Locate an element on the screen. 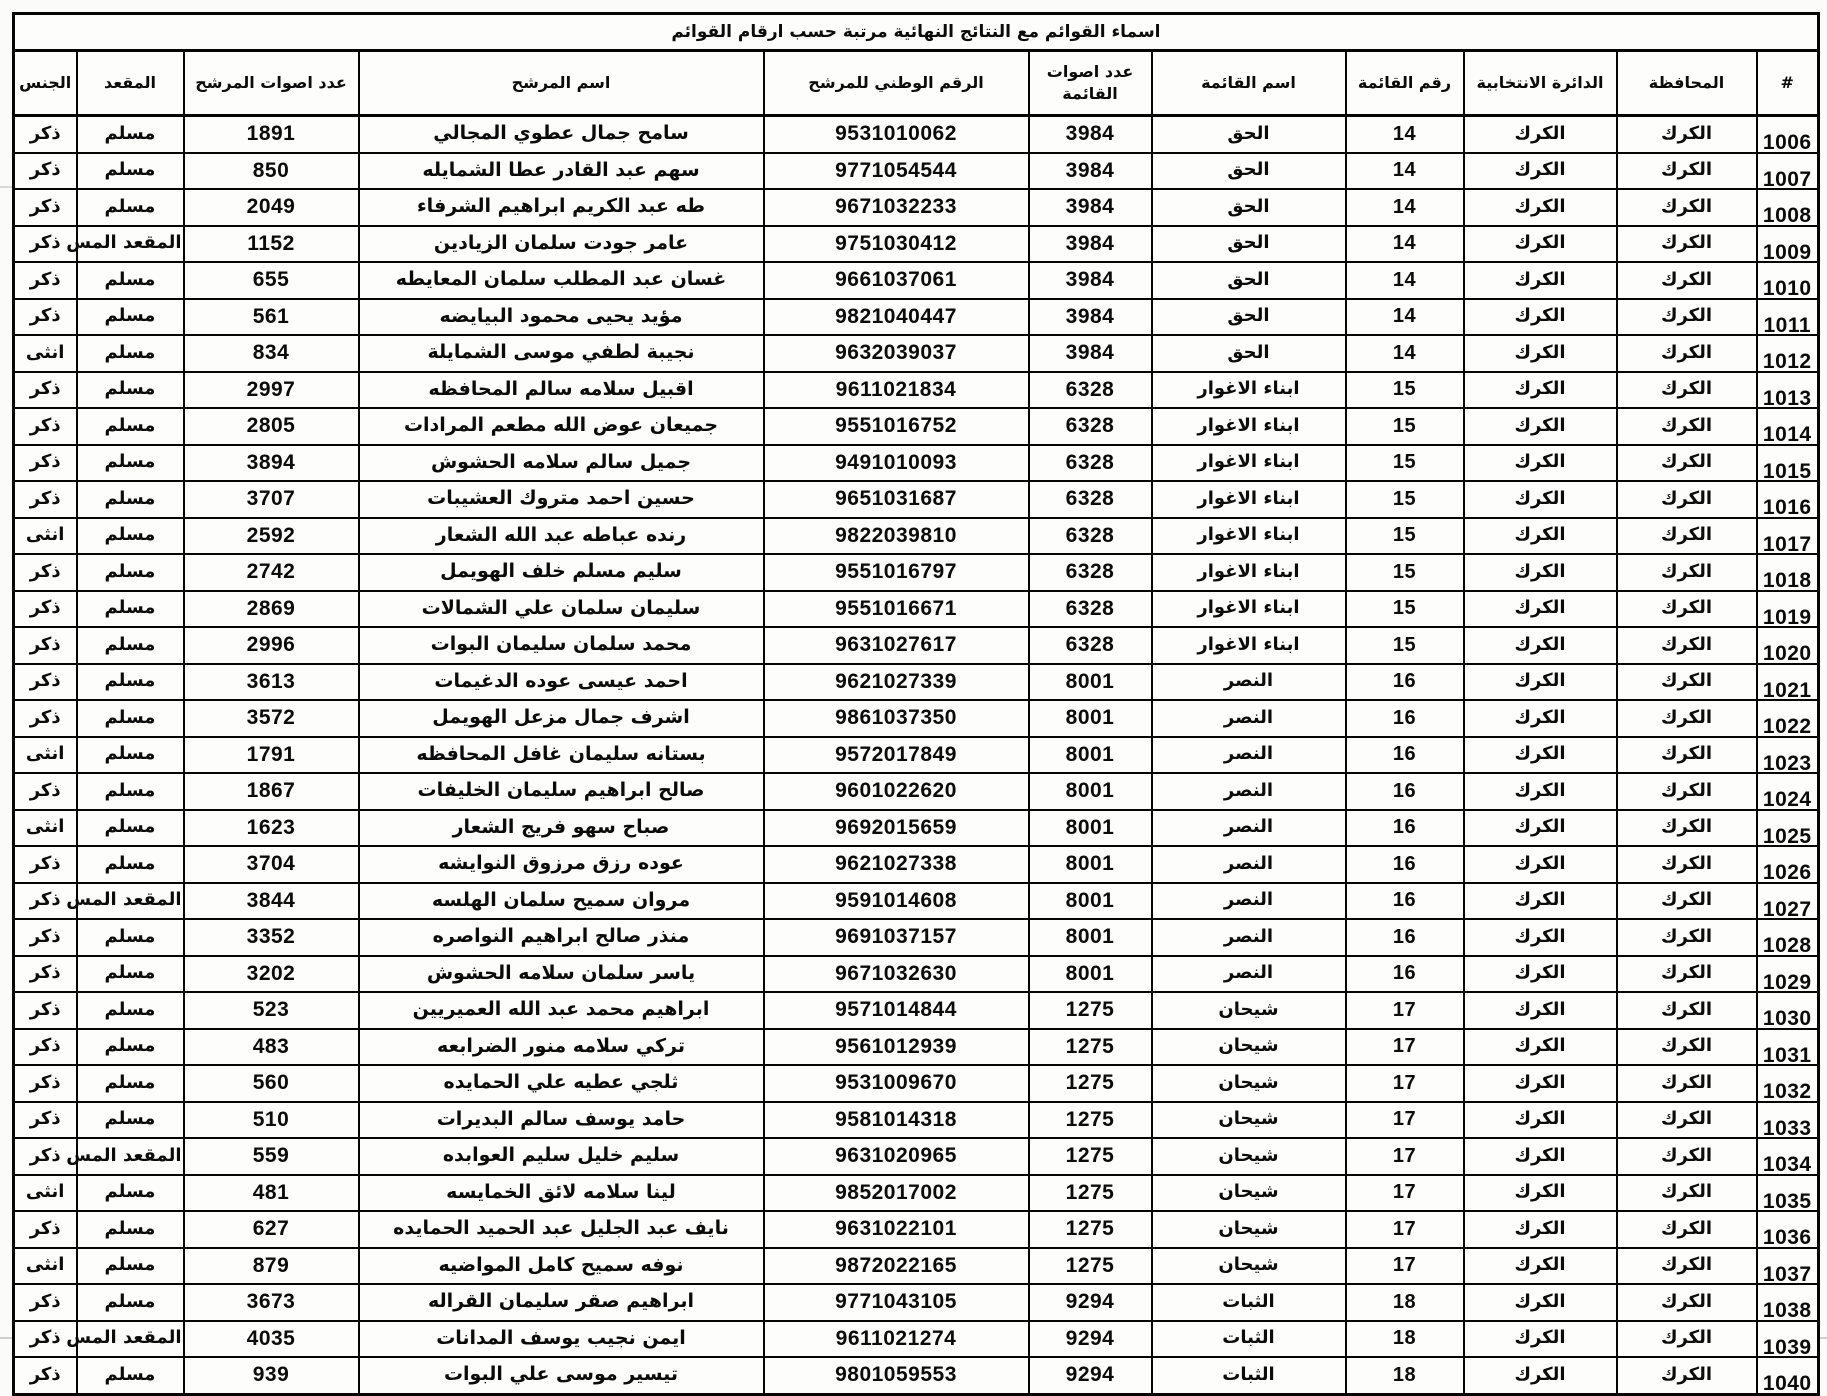  cell-list-number: 15 is located at coordinates (1404, 462).